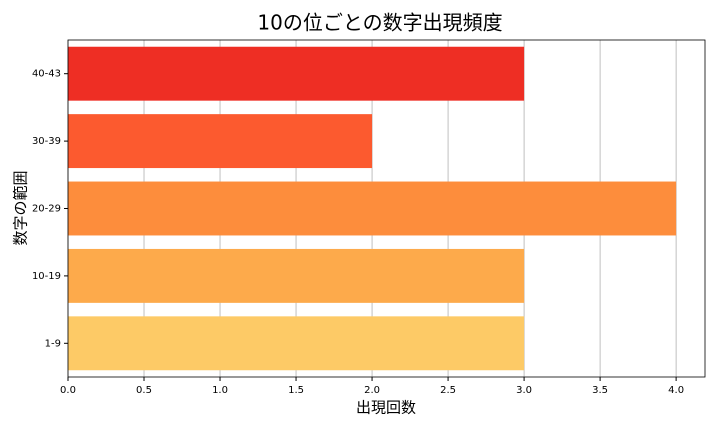 The image size is (720, 436). Describe the element at coordinates (524, 390) in the screenshot. I see `x-tick-label: 3.0` at that location.